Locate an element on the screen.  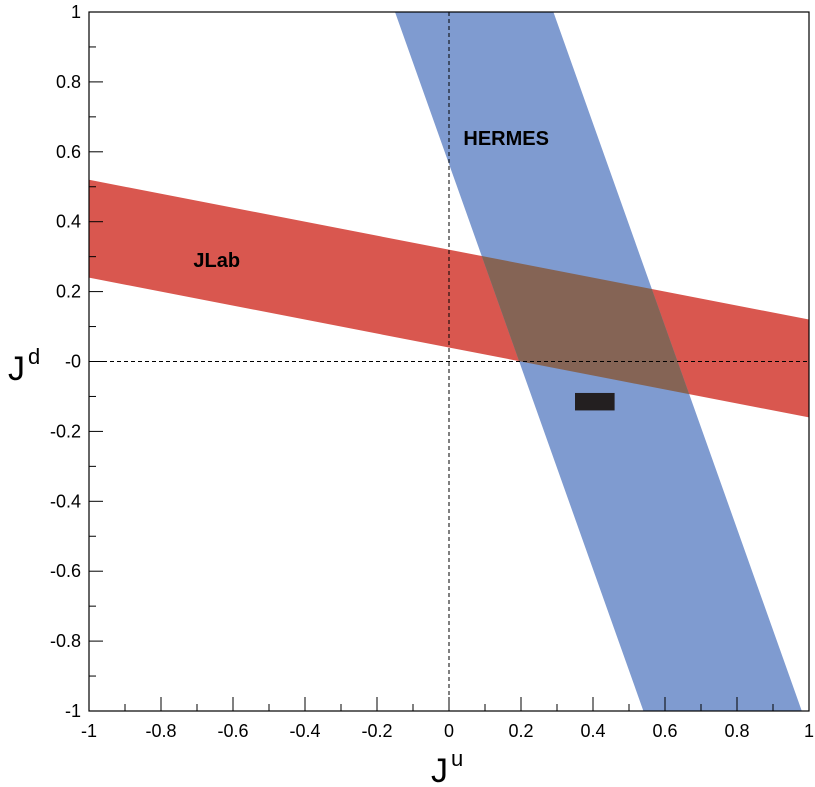
x-axis-title-superscript: u is located at coordinates (457, 758).